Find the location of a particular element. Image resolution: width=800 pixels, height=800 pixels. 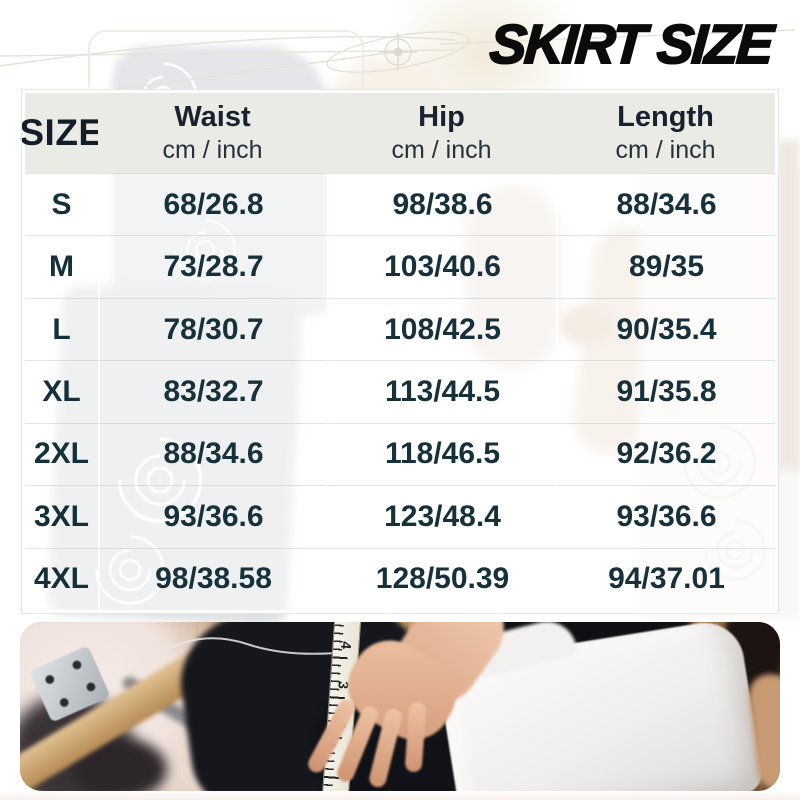

waist-value-cell: 88/34.6 is located at coordinates (212, 454).